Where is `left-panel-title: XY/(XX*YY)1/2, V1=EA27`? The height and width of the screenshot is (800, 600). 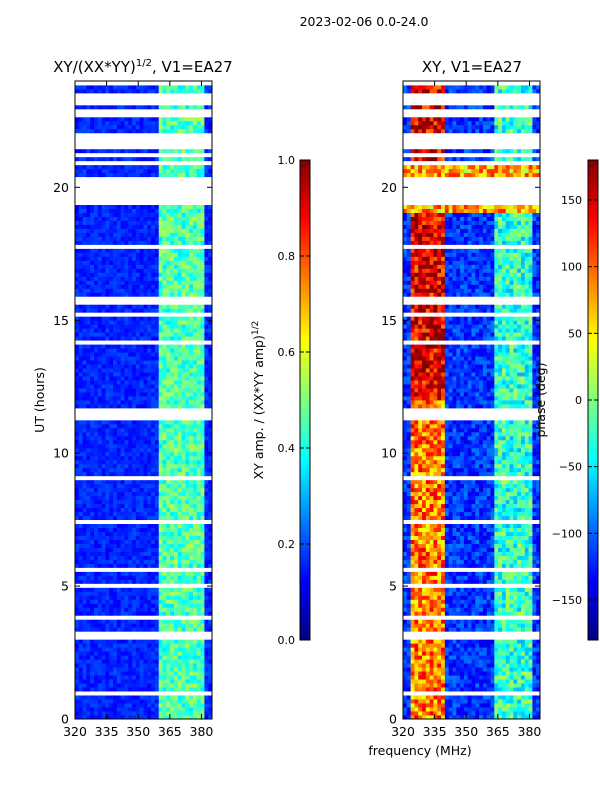 left-panel-title: XY/(XX*YY)1/2, V1=EA27 is located at coordinates (142, 67).